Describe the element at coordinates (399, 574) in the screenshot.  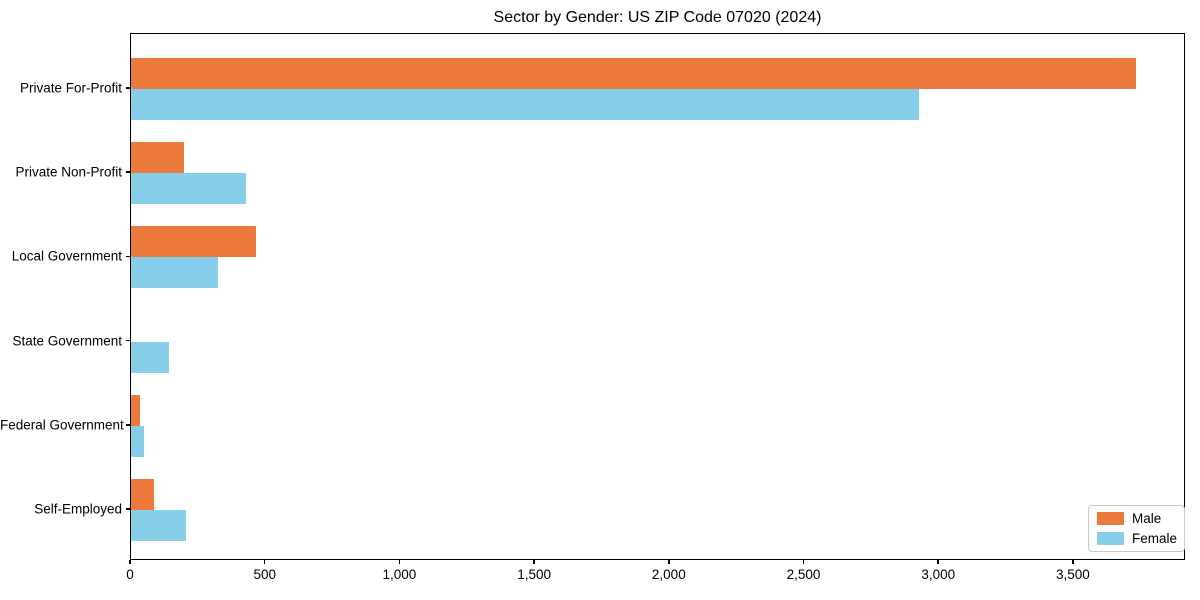
I see `x-tick-label-1-000: 1,000` at that location.